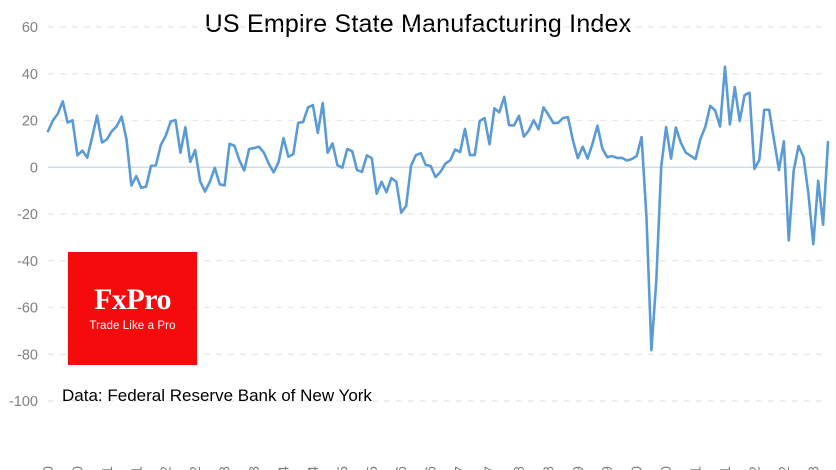  I want to click on x-axis-tick-label: Jan-12, so click(167, 468).